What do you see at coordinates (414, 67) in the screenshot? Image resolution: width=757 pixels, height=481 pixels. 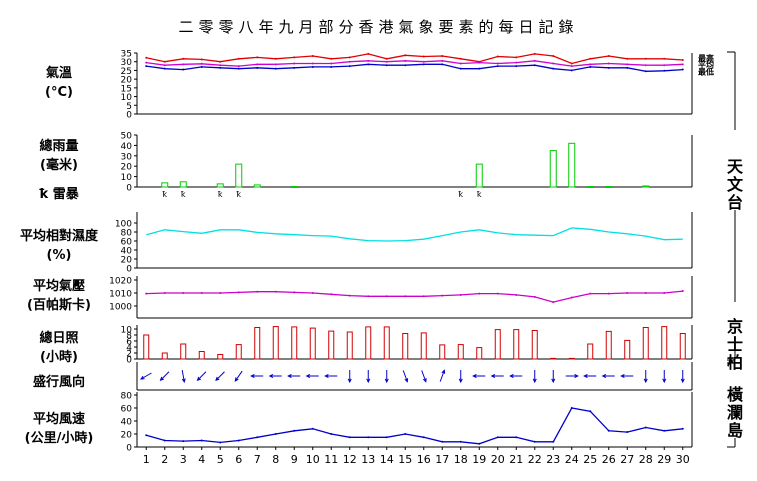 I see `temperature-min-line` at bounding box center [414, 67].